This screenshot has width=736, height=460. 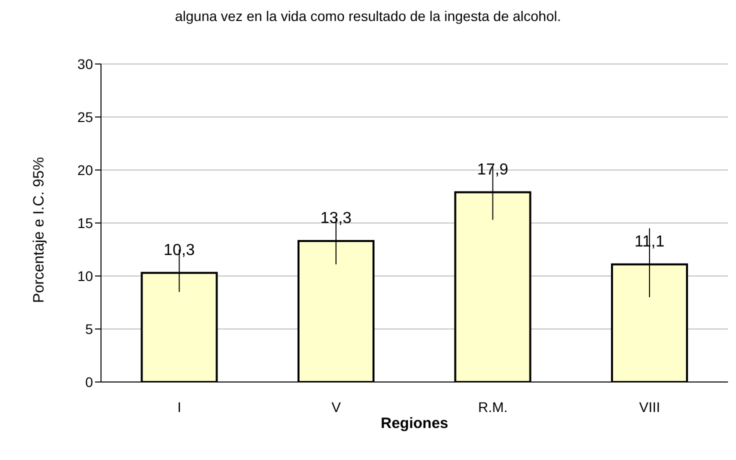 I want to click on y-tick-label: 0, so click(x=89, y=382).